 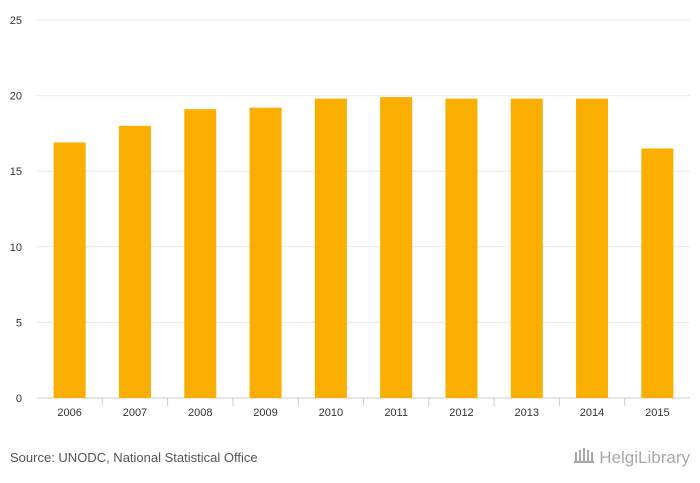 I want to click on x-tick-label: 2015, so click(x=657, y=413).